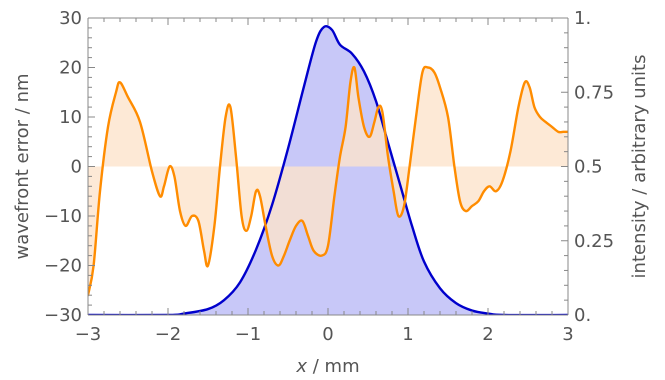 The image size is (665, 380). I want to click on x-axis-label: x / mm, so click(327, 366).